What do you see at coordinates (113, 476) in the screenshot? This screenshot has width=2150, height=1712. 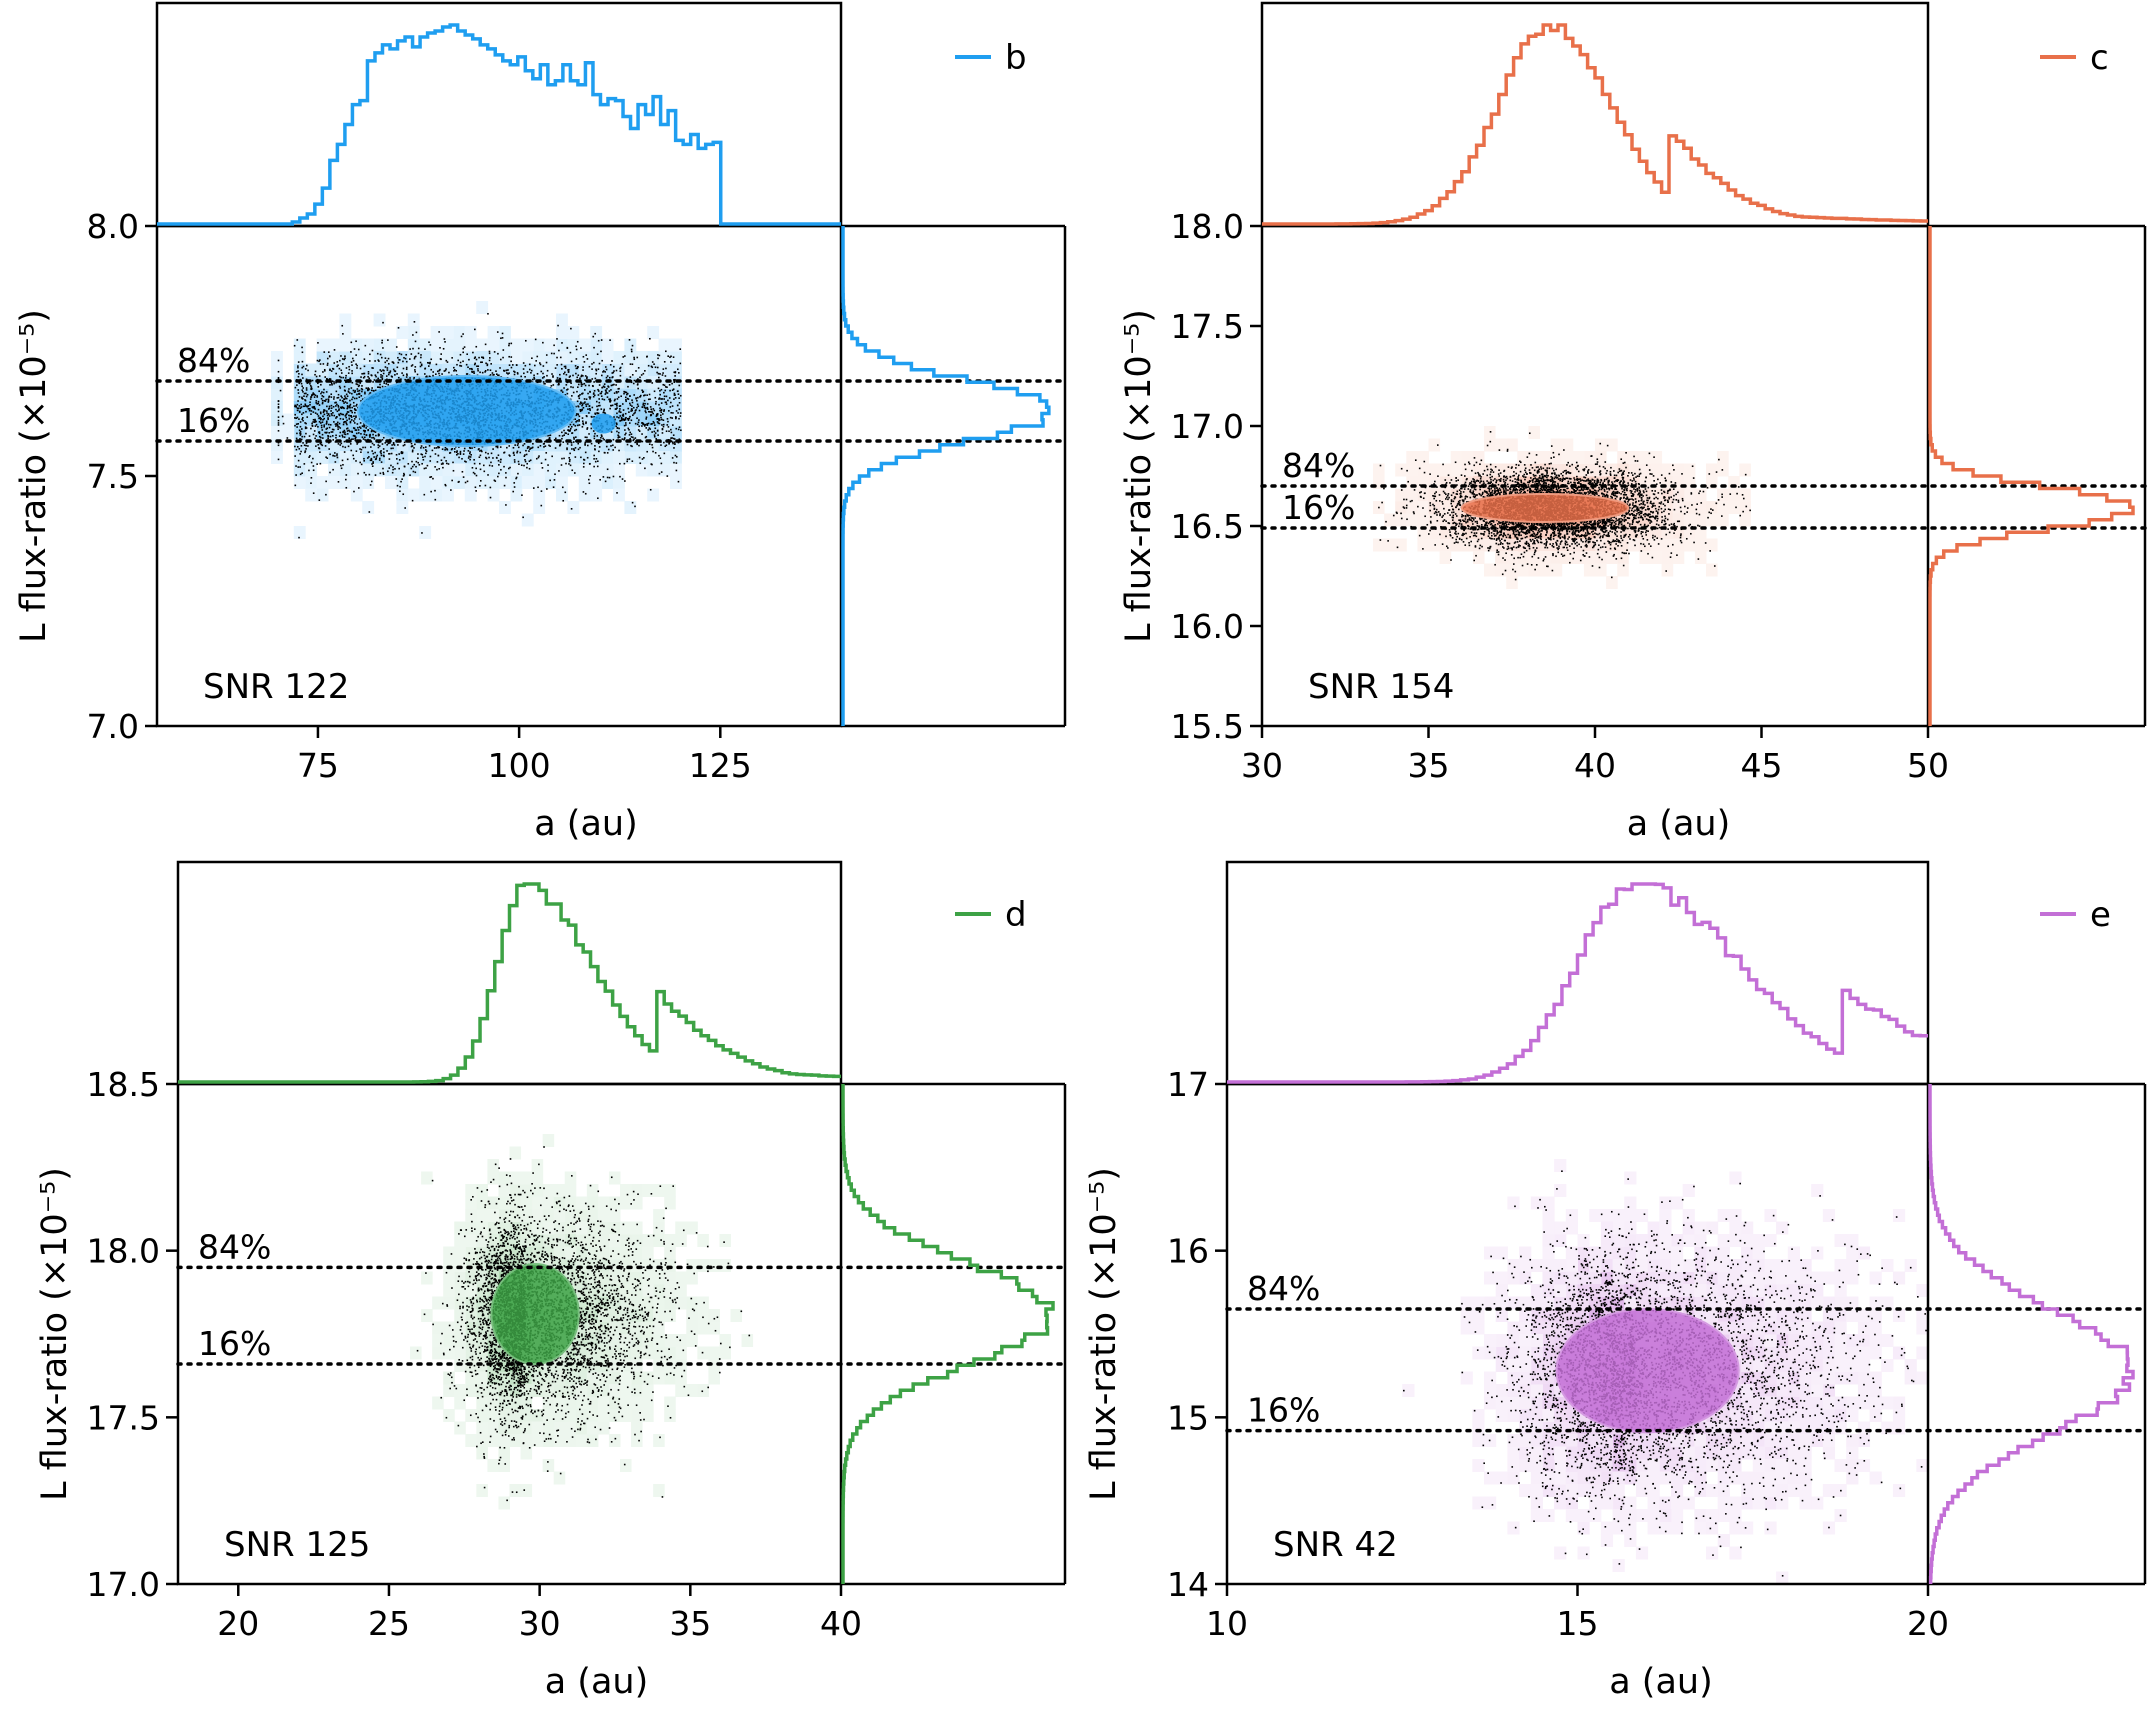 I see `y-tick-label: 7.5` at bounding box center [113, 476].